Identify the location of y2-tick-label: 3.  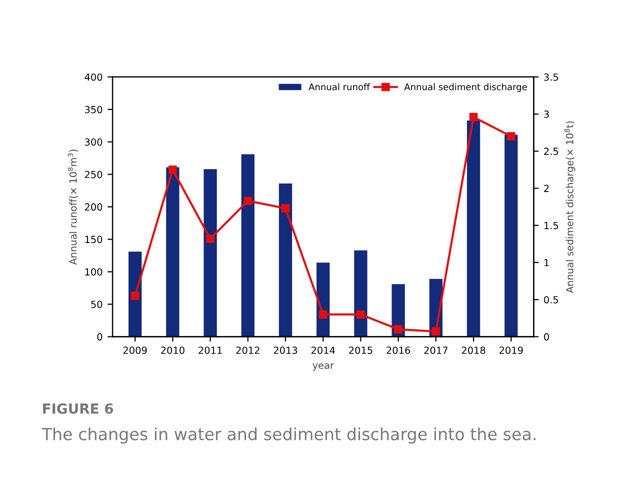
(546, 114).